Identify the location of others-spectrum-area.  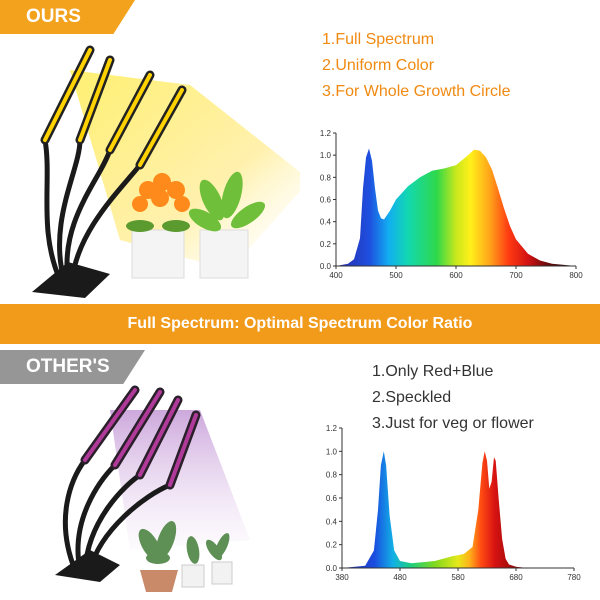
(458, 509).